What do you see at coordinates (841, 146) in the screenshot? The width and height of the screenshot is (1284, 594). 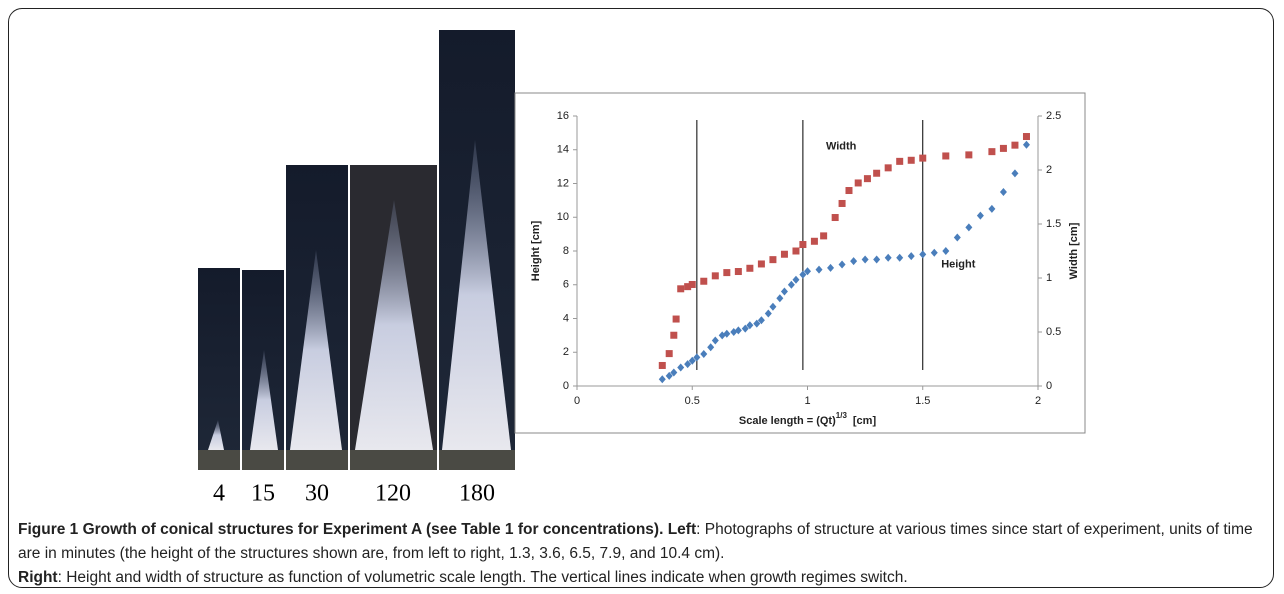 I see `annotation: Width` at bounding box center [841, 146].